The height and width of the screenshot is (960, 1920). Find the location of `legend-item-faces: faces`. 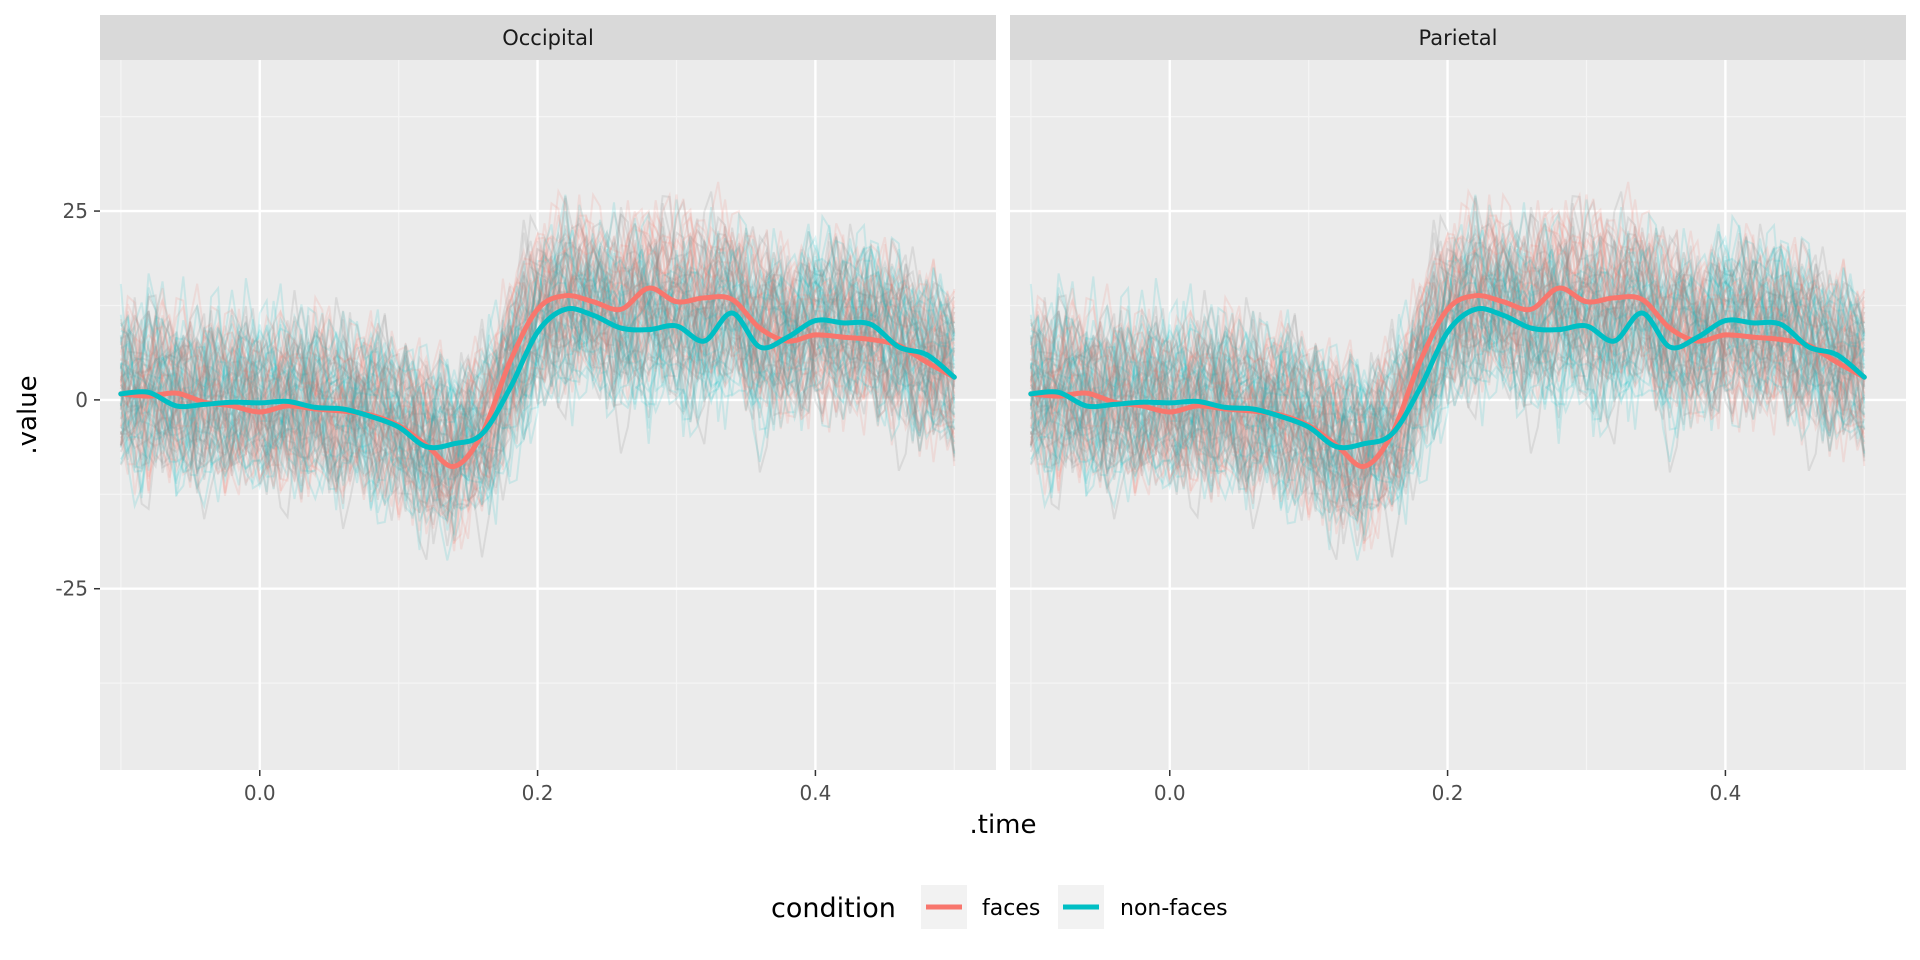

legend-item-faces: faces is located at coordinates (980, 907).